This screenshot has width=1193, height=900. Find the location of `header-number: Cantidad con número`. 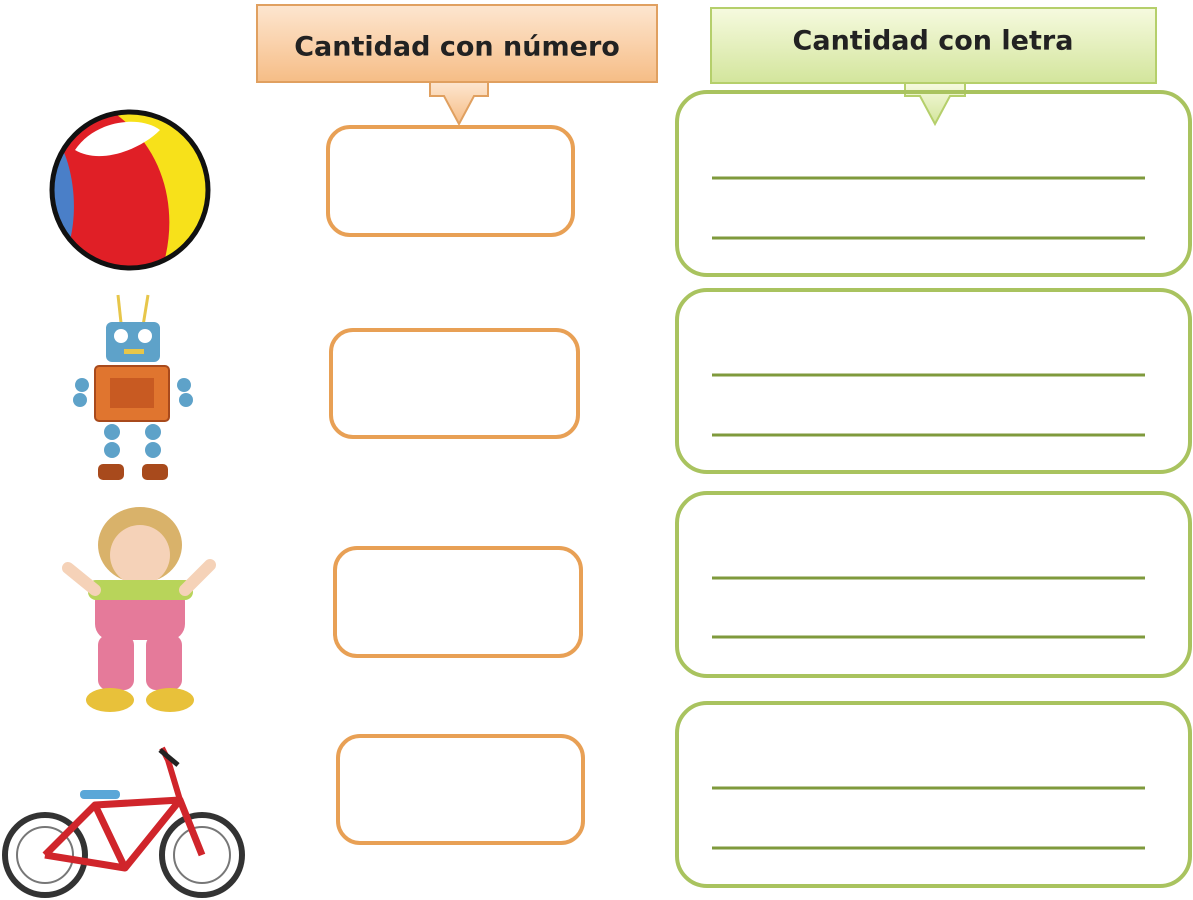

header-number: Cantidad con número is located at coordinates (457, 65).